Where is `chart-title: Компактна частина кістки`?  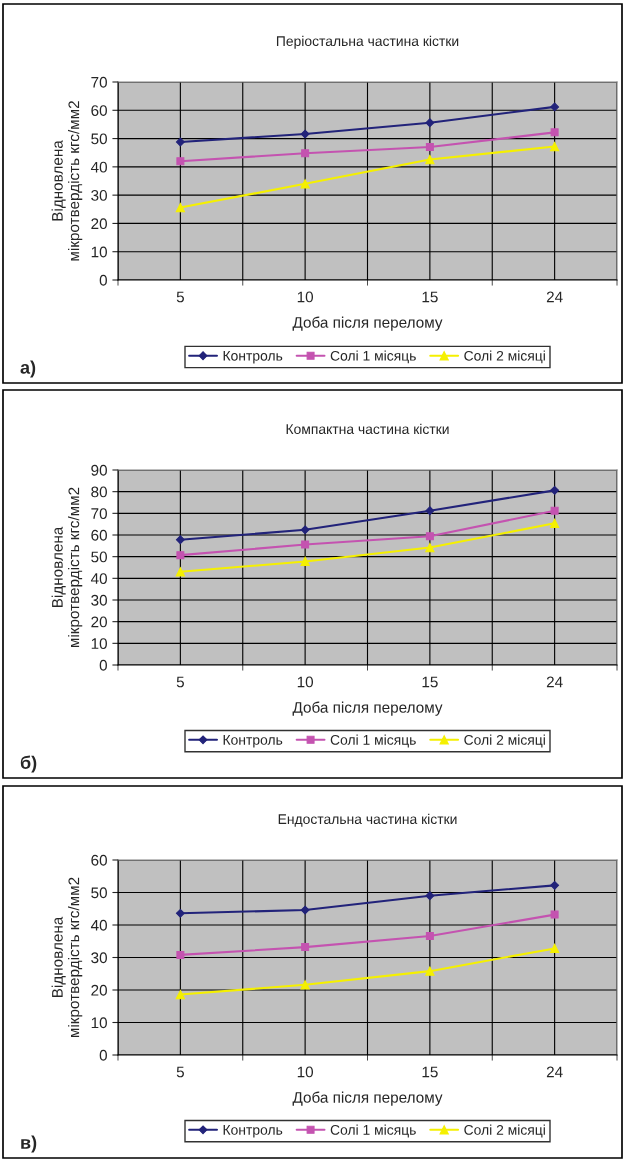 chart-title: Компактна частина кістки is located at coordinates (367, 429).